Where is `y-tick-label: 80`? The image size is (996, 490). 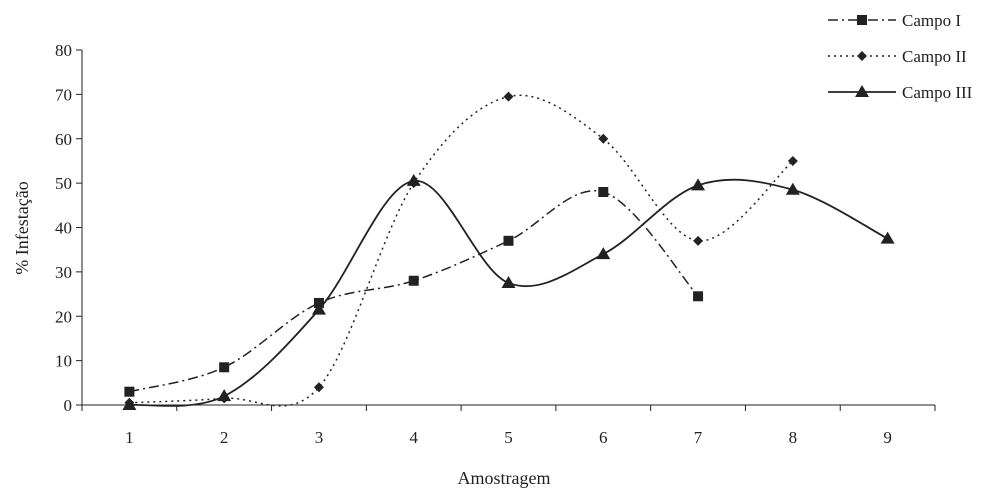
y-tick-label: 80 is located at coordinates (63, 50).